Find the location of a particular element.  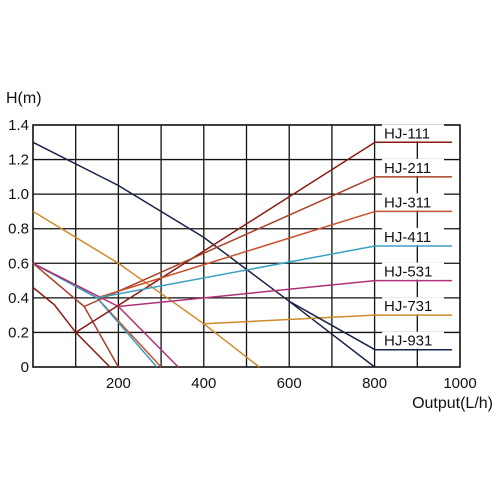

x-tick-label: 1000 is located at coordinates (459, 383).